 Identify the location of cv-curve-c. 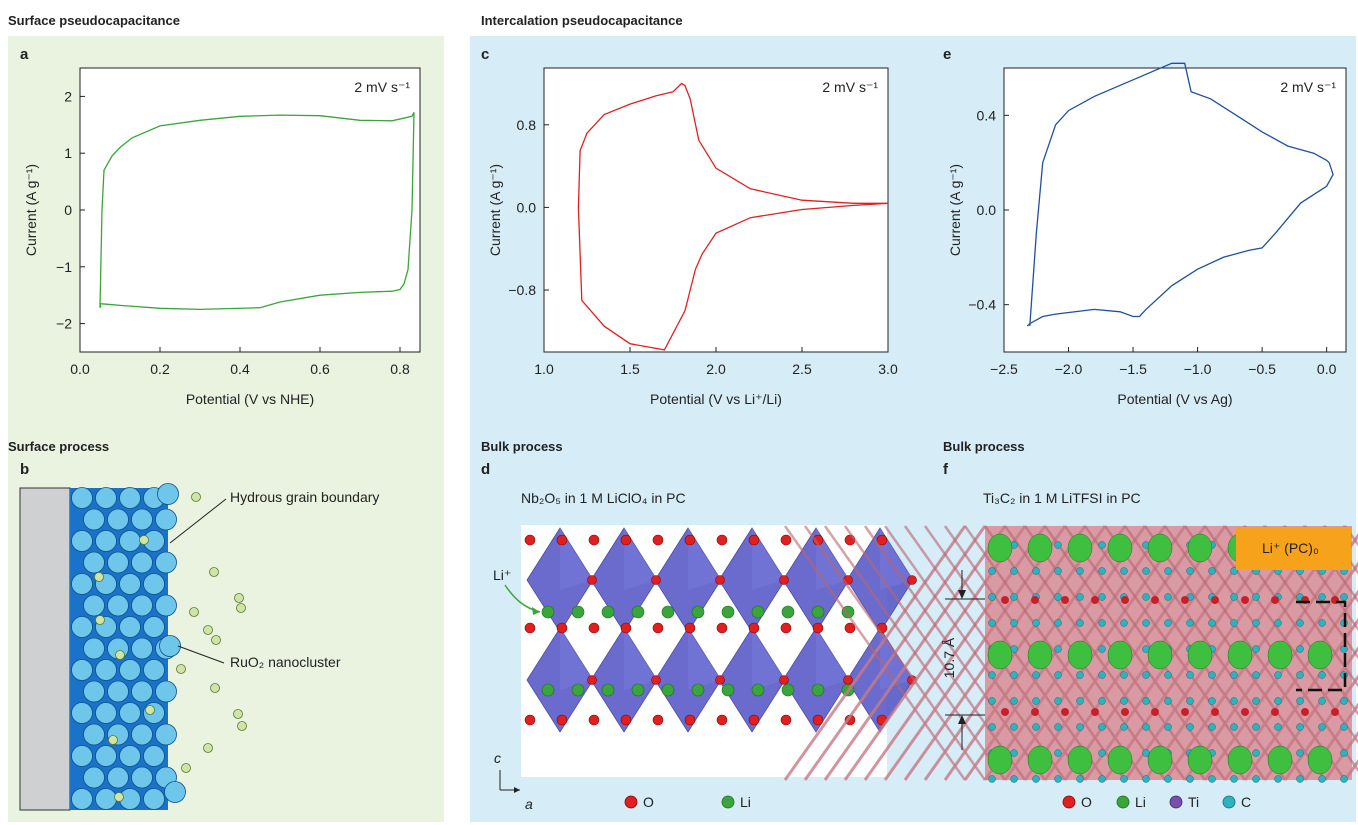
(733, 216).